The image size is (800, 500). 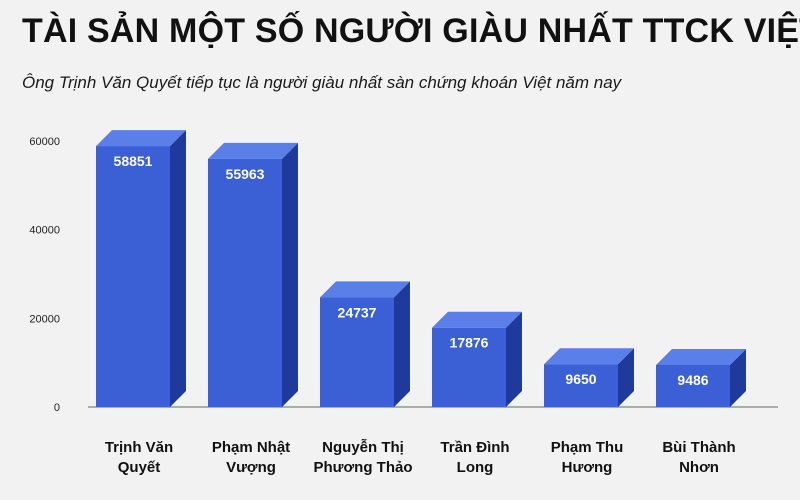 What do you see at coordinates (474, 447) in the screenshot?
I see `x-category-label: Trần Đình` at bounding box center [474, 447].